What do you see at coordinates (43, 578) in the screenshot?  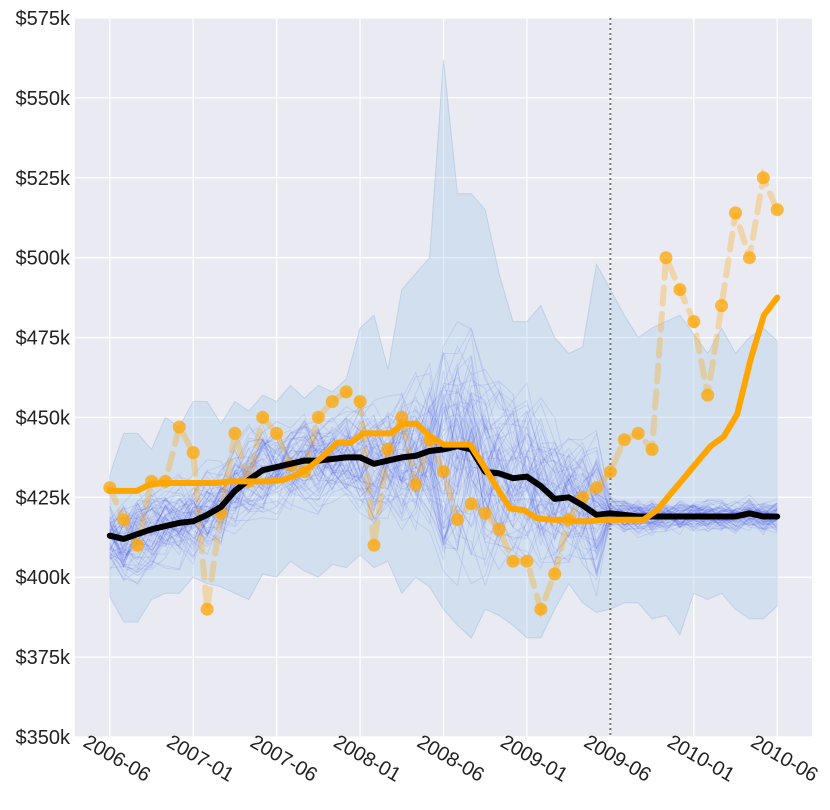 I see `y-tick-label: $400k` at bounding box center [43, 578].